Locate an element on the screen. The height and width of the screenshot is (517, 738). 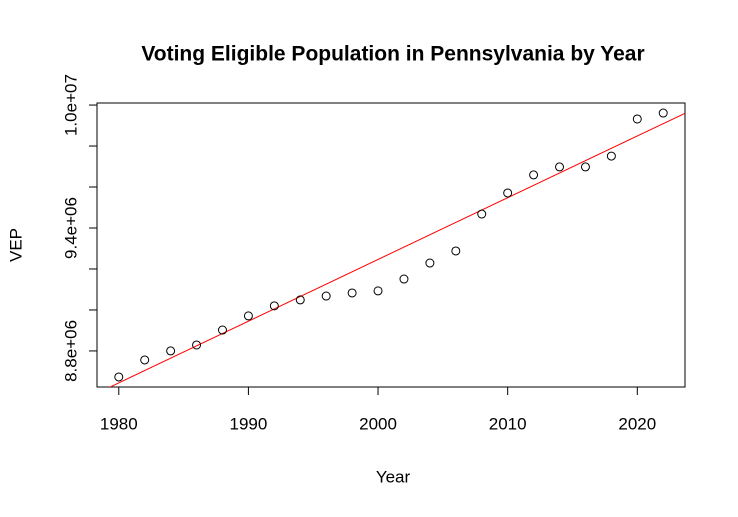
y-axis-label: VEP is located at coordinates (15, 245).